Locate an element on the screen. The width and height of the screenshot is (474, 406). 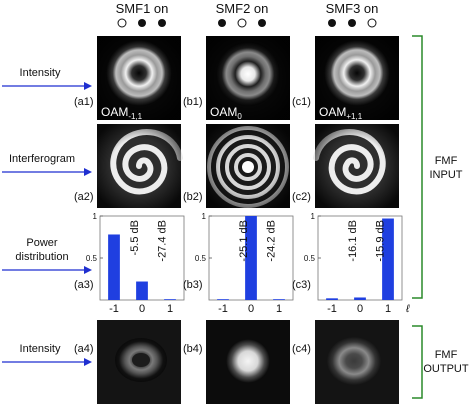
panel-label: (c4) is located at coordinates (301, 349).